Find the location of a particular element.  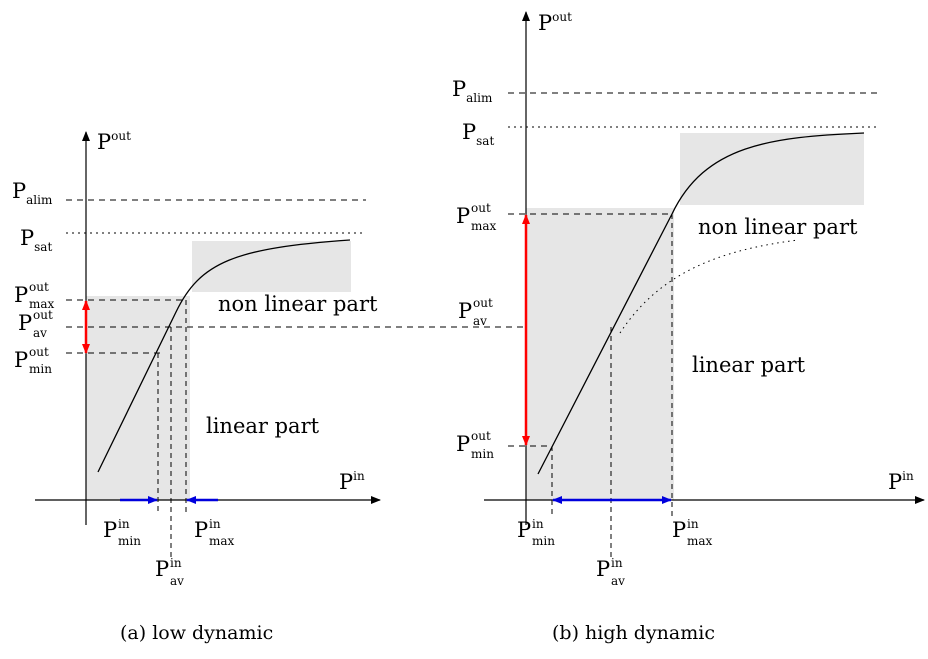

nonlinear-label-a: non linear part is located at coordinates (298, 304).